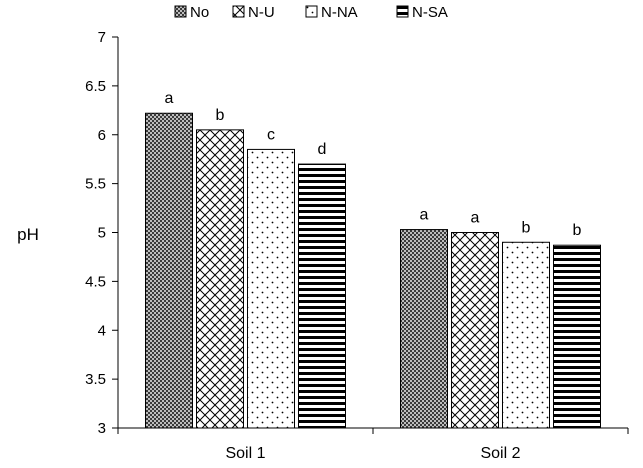 The width and height of the screenshot is (643, 468). Describe the element at coordinates (28, 234) in the screenshot. I see `y-axis-label: pH` at that location.